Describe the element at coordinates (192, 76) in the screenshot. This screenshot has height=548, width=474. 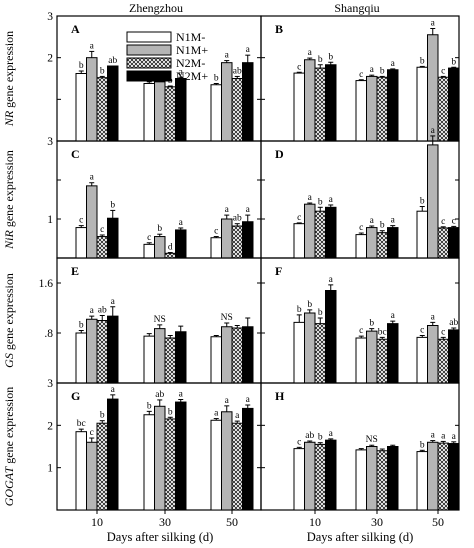
I see `legend-label-n2m-plus: N2M+` at that location.